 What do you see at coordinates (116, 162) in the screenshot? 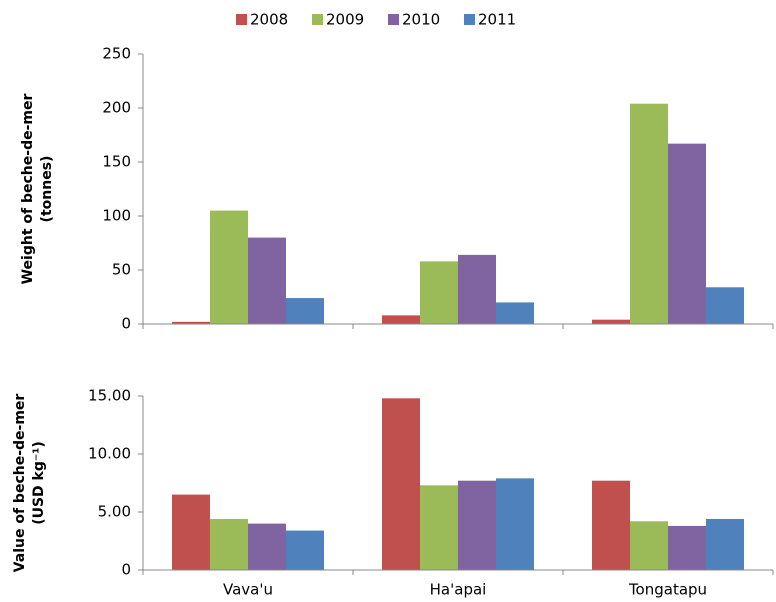
I see `y-tick-label: 150` at bounding box center [116, 162].